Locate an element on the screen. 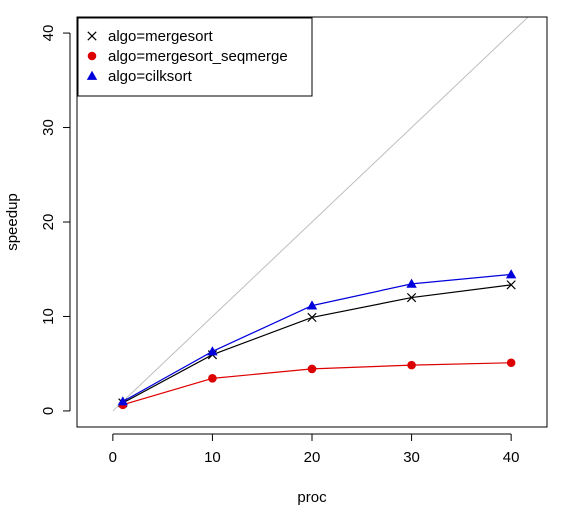  legend-item: algo=mergesort_seqmerge is located at coordinates (187, 56).